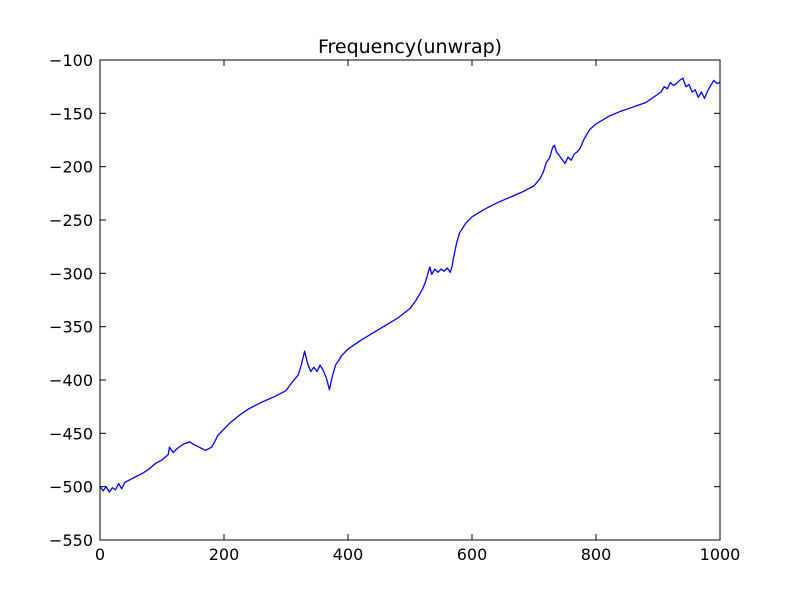  Describe the element at coordinates (71, 487) in the screenshot. I see `y-tick-label: −500` at that location.